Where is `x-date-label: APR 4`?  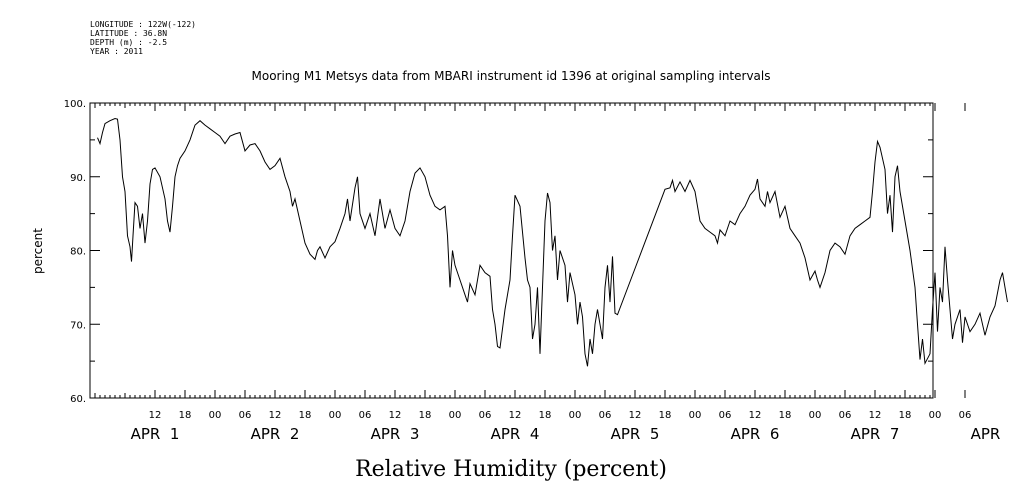
x-date-label: APR 4 is located at coordinates (515, 434).